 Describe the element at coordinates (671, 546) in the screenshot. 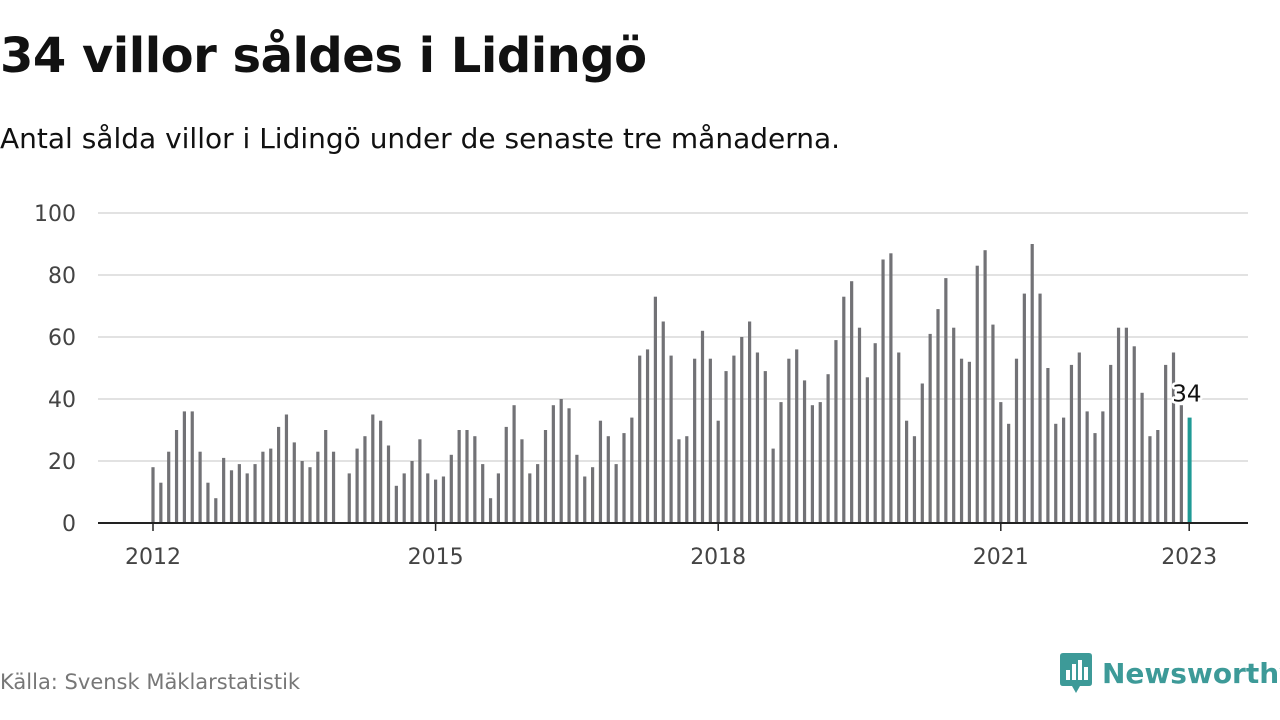

I see `x-axis-ticks: 2012 2015 2018 2021 2023` at that location.